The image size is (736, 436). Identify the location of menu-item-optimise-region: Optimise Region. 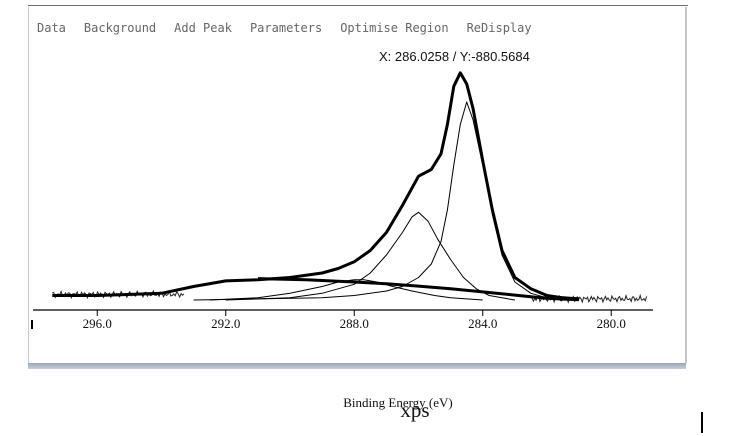
(394, 28).